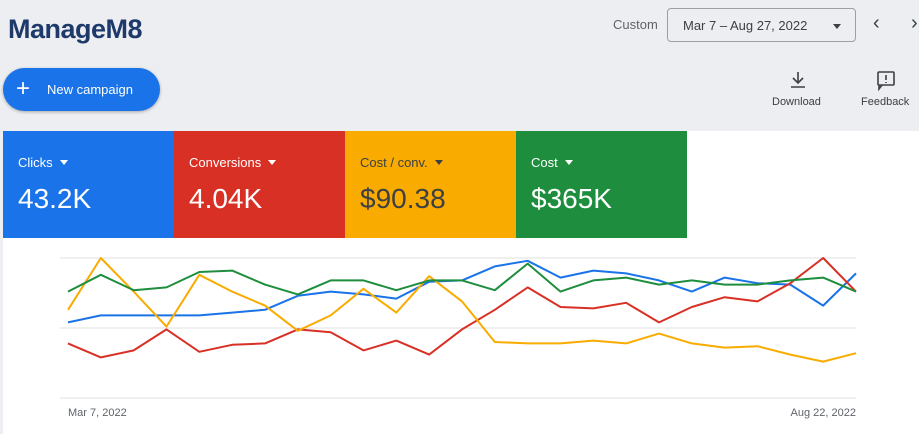 Image resolution: width=919 pixels, height=434 pixels. What do you see at coordinates (55, 198) in the screenshot?
I see `metric-total: 43.2K` at bounding box center [55, 198].